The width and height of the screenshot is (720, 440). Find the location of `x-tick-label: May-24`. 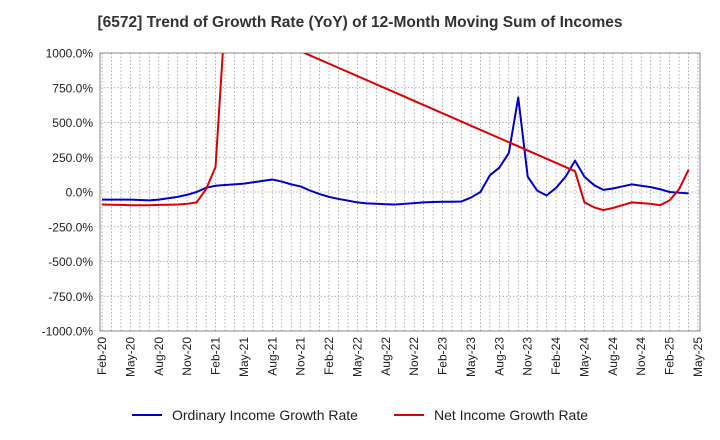

x-tick-label: May-24 is located at coordinates (584, 357).